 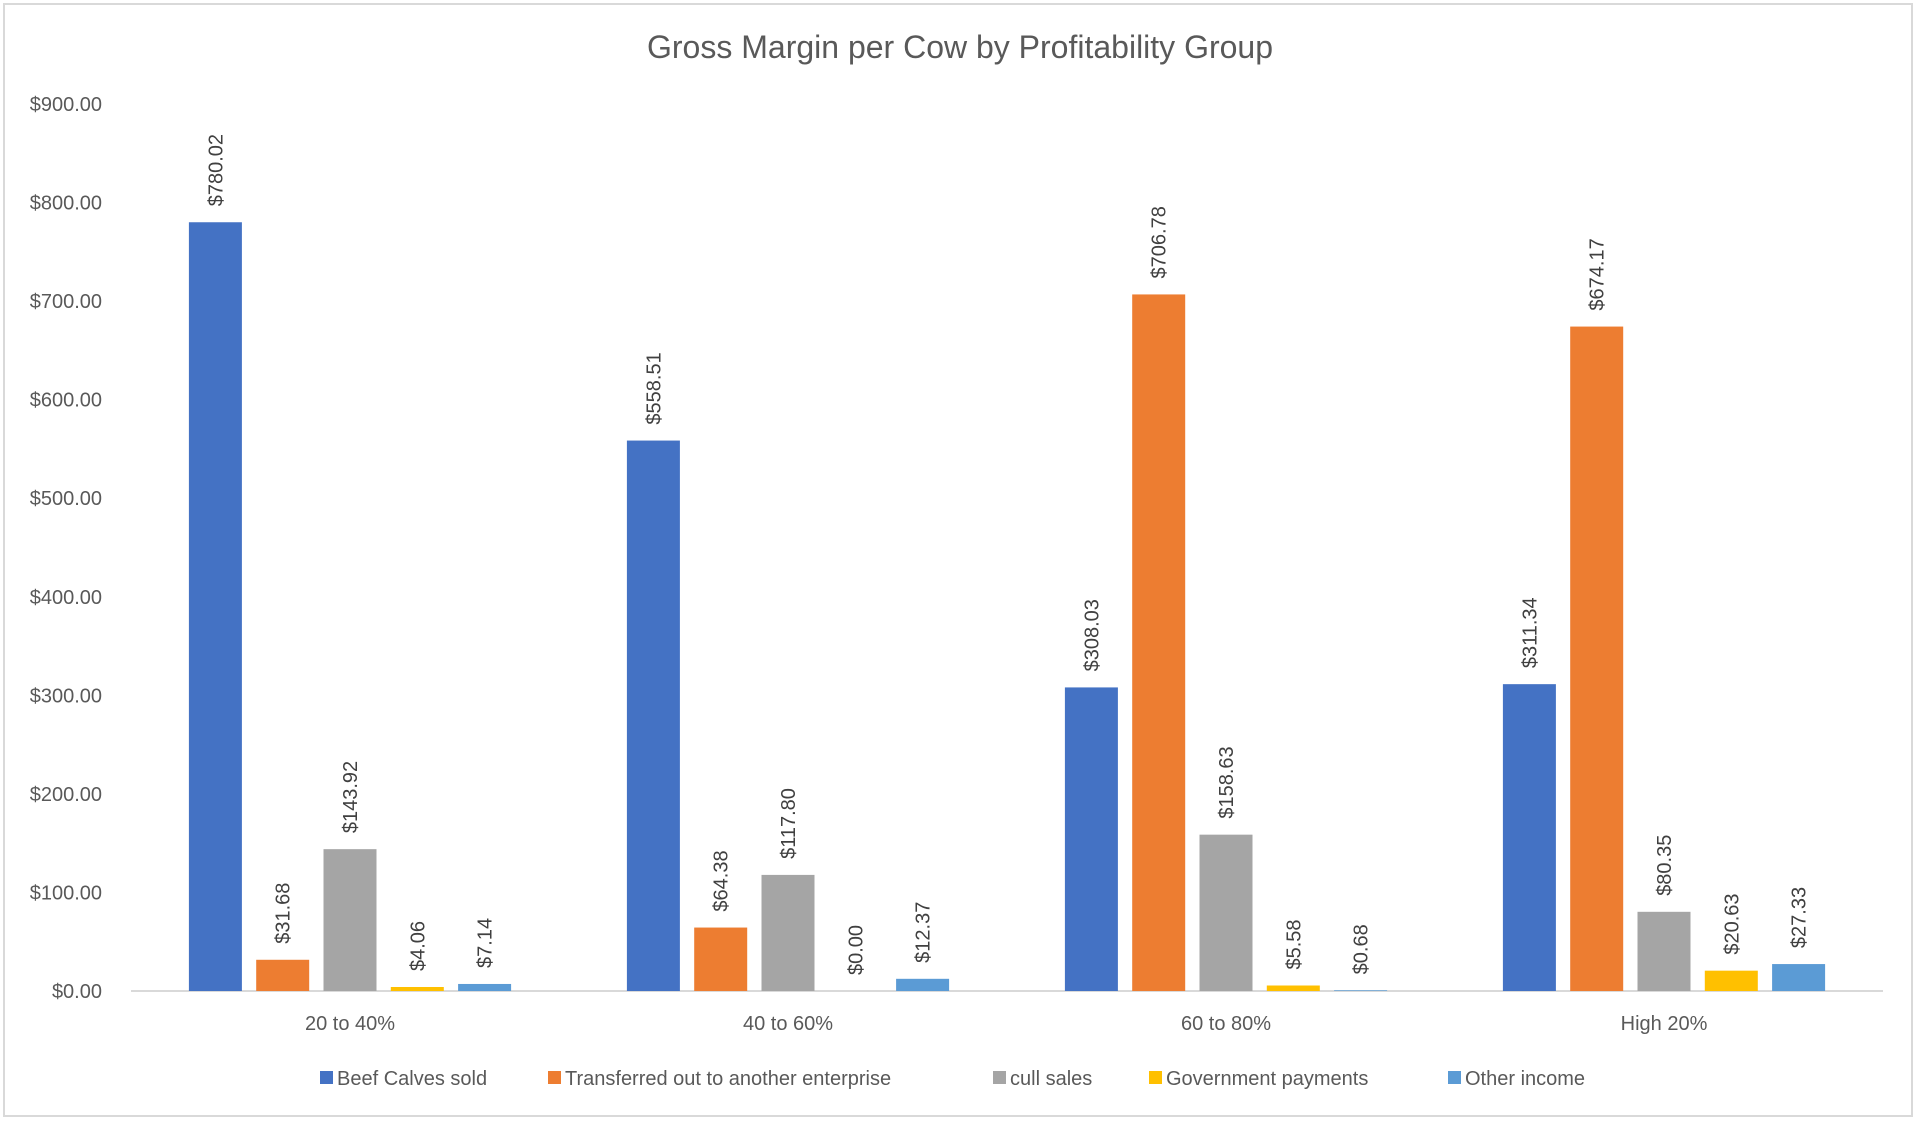 What do you see at coordinates (1051, 1079) in the screenshot?
I see `legend-label: cull sales` at bounding box center [1051, 1079].